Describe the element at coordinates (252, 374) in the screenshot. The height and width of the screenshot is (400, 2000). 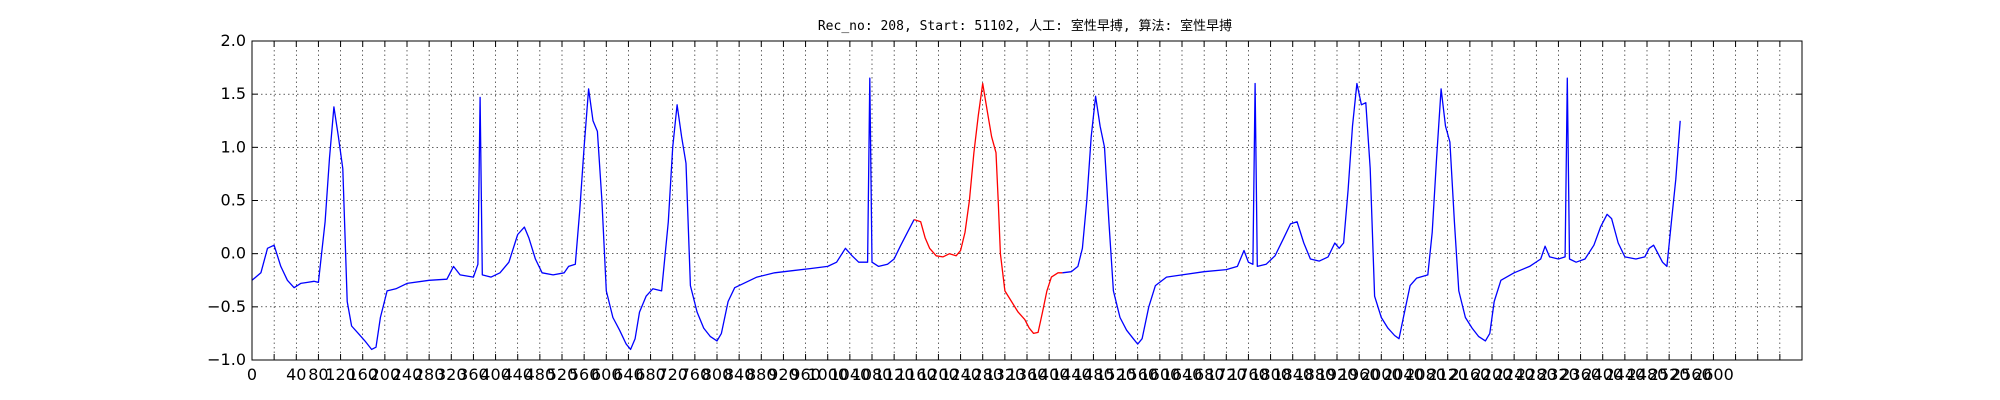
I see `x-tick-label: 0` at that location.